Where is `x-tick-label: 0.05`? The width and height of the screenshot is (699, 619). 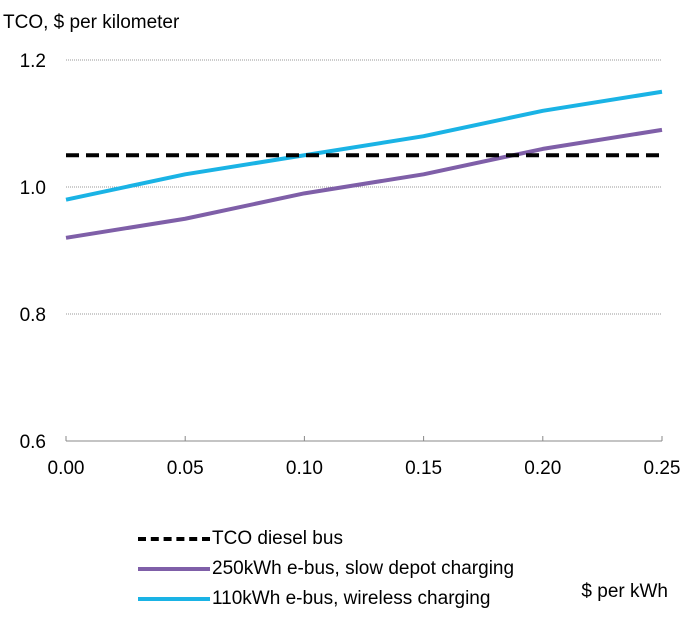
x-tick-label: 0.05 is located at coordinates (185, 468).